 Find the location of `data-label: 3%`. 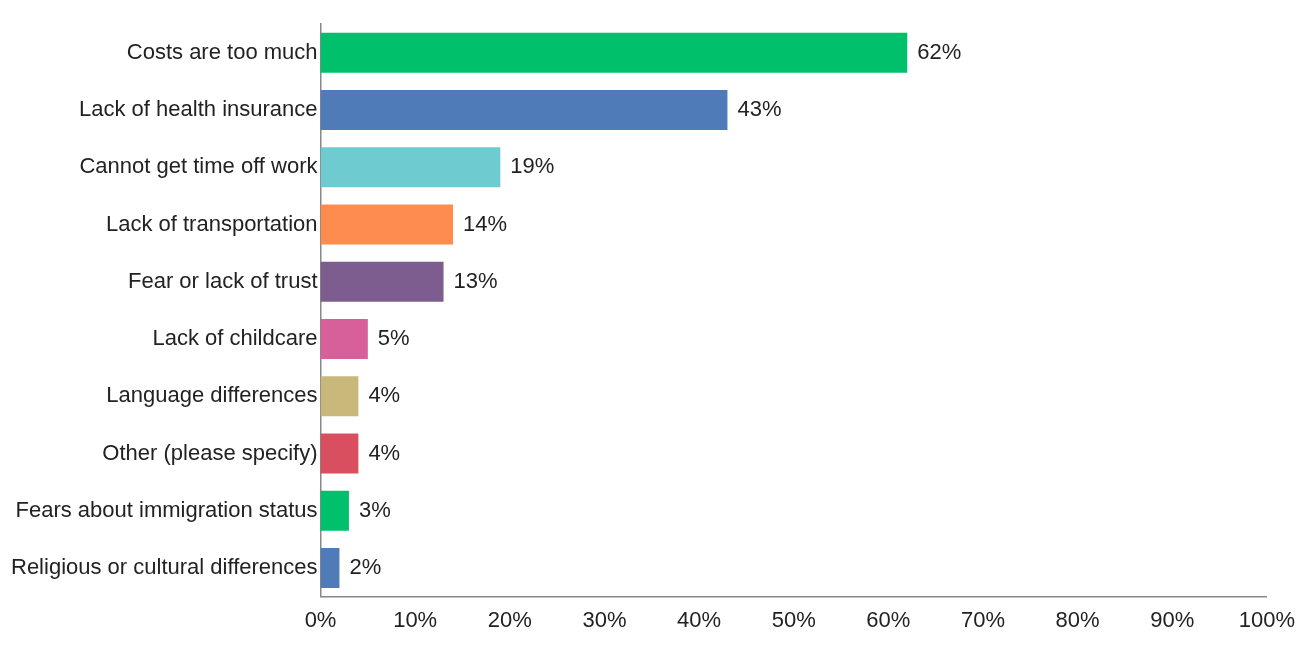

data-label: 3% is located at coordinates (374, 509).